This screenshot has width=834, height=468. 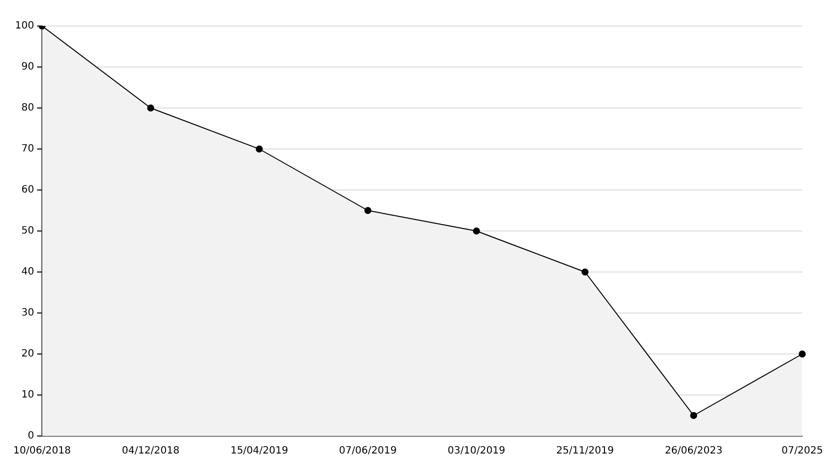 I want to click on x-tick-label: 07/06/2019, so click(x=368, y=451).